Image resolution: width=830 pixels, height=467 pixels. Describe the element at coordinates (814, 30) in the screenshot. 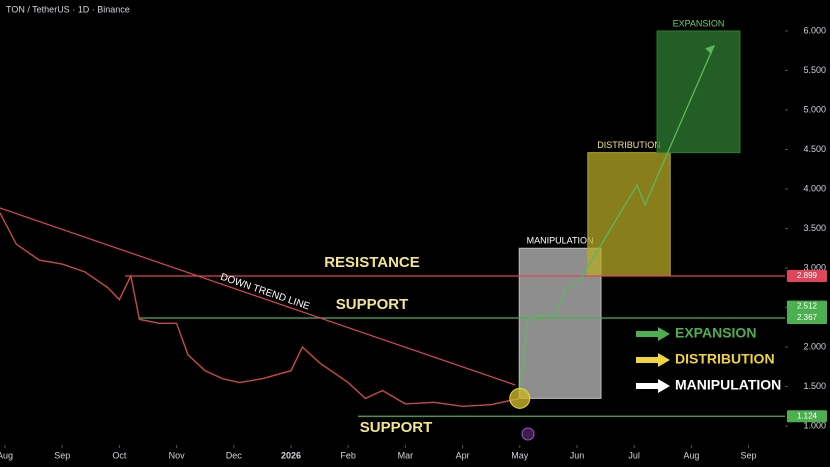

I see `y-tick-label: 6.000` at that location.